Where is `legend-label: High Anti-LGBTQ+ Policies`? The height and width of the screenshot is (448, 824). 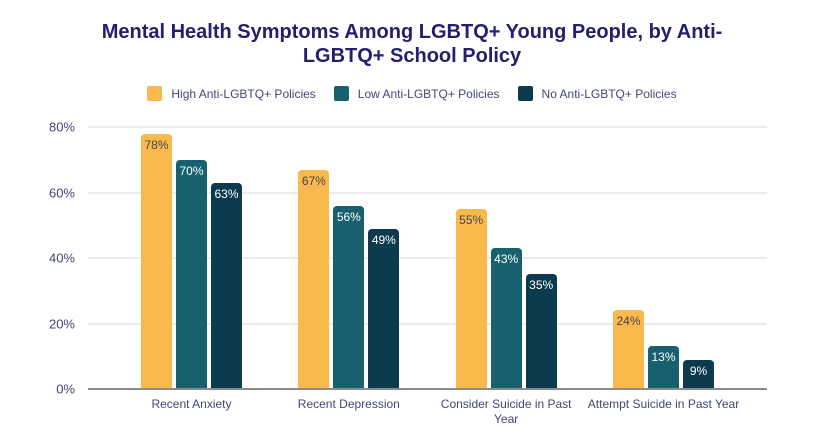
legend-label: High Anti-LGBTQ+ Policies is located at coordinates (243, 93).